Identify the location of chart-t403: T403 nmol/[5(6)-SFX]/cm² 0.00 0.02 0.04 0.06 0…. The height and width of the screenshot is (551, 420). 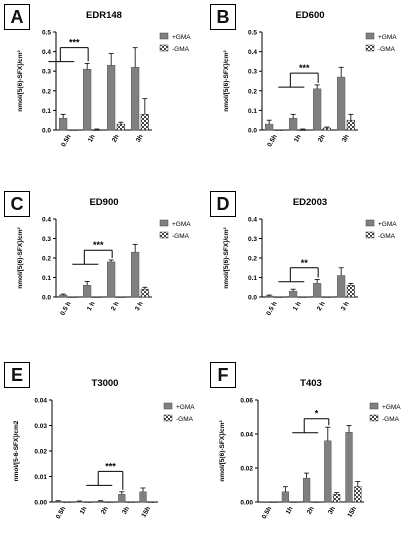
(310, 449).